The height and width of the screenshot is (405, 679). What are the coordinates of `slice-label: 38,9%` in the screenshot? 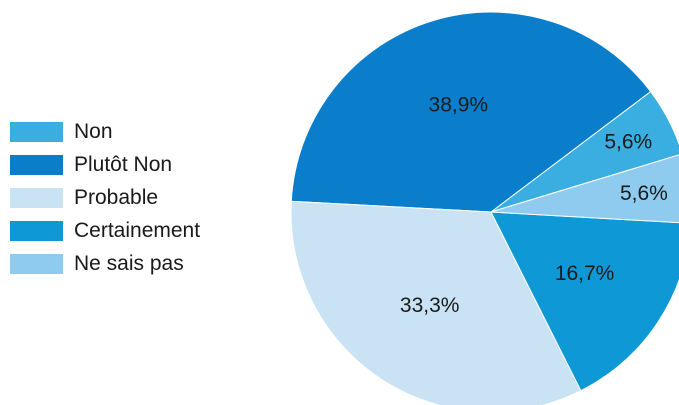 It's located at (459, 104).